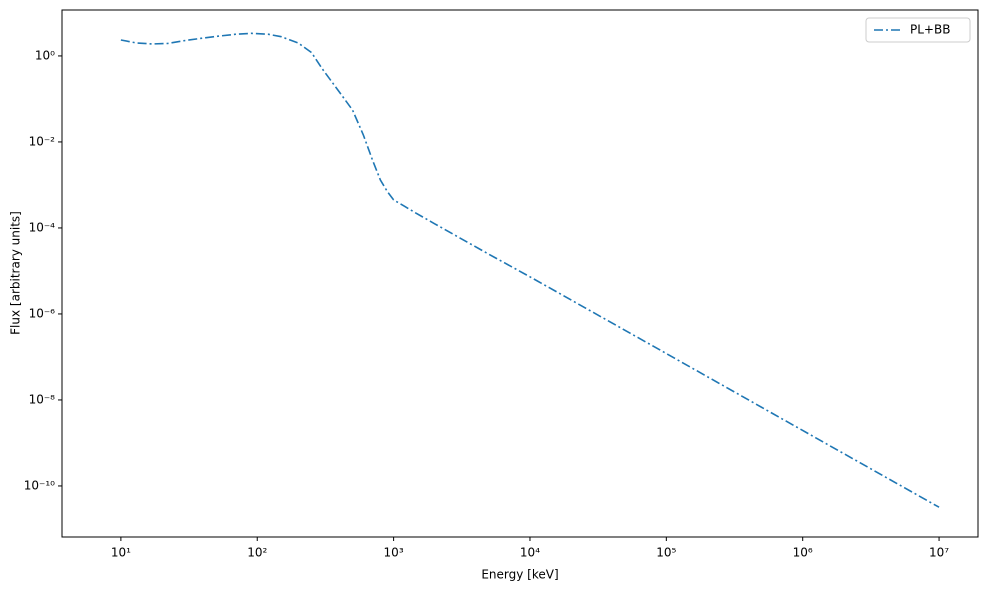 The image size is (990, 590). I want to click on x-tick-label: 10², so click(257, 553).